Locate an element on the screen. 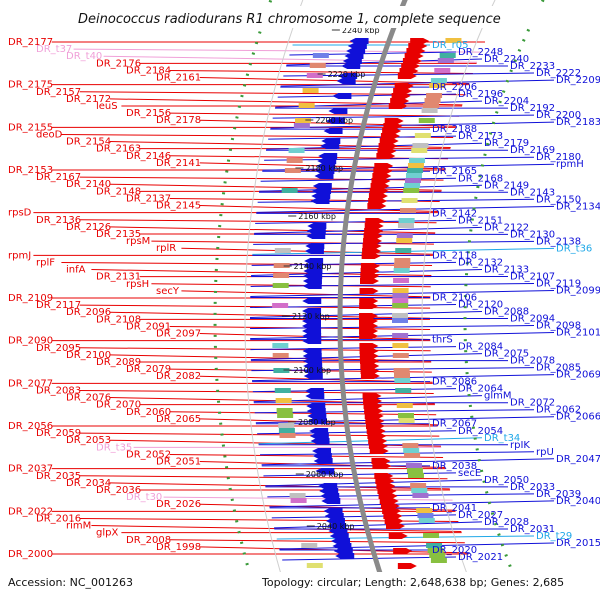 The width and height of the screenshot is (600, 600). scale-tick-label: 2080 kbp is located at coordinates (317, 422).